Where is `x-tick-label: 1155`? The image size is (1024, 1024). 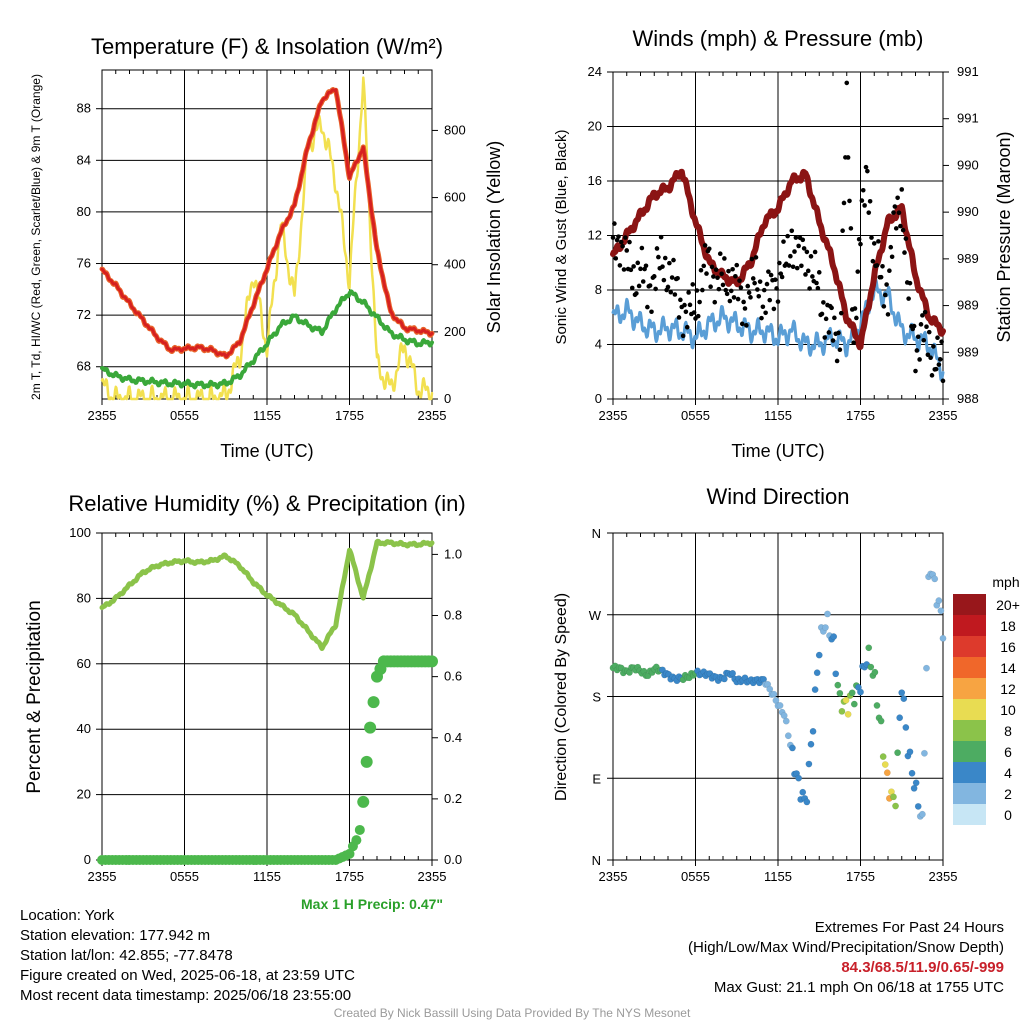 x-tick-label: 1155 is located at coordinates (778, 415).